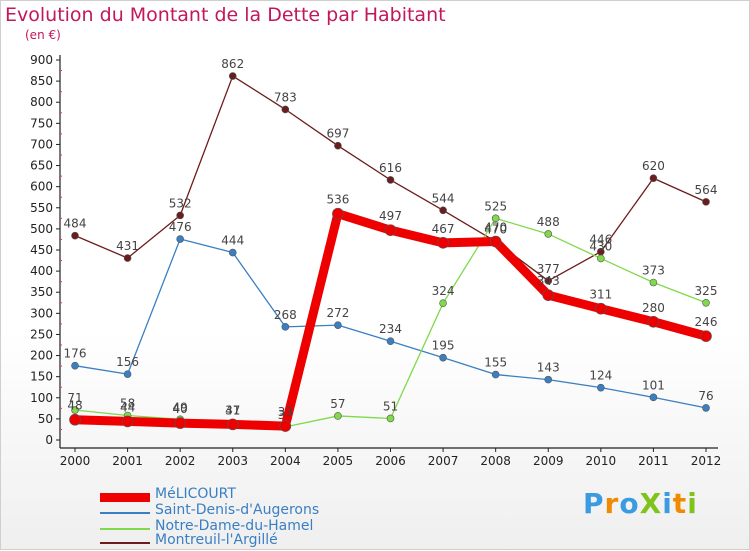 This screenshot has height=551, width=750. Describe the element at coordinates (285, 97) in the screenshot. I see `data-label: 783` at that location.